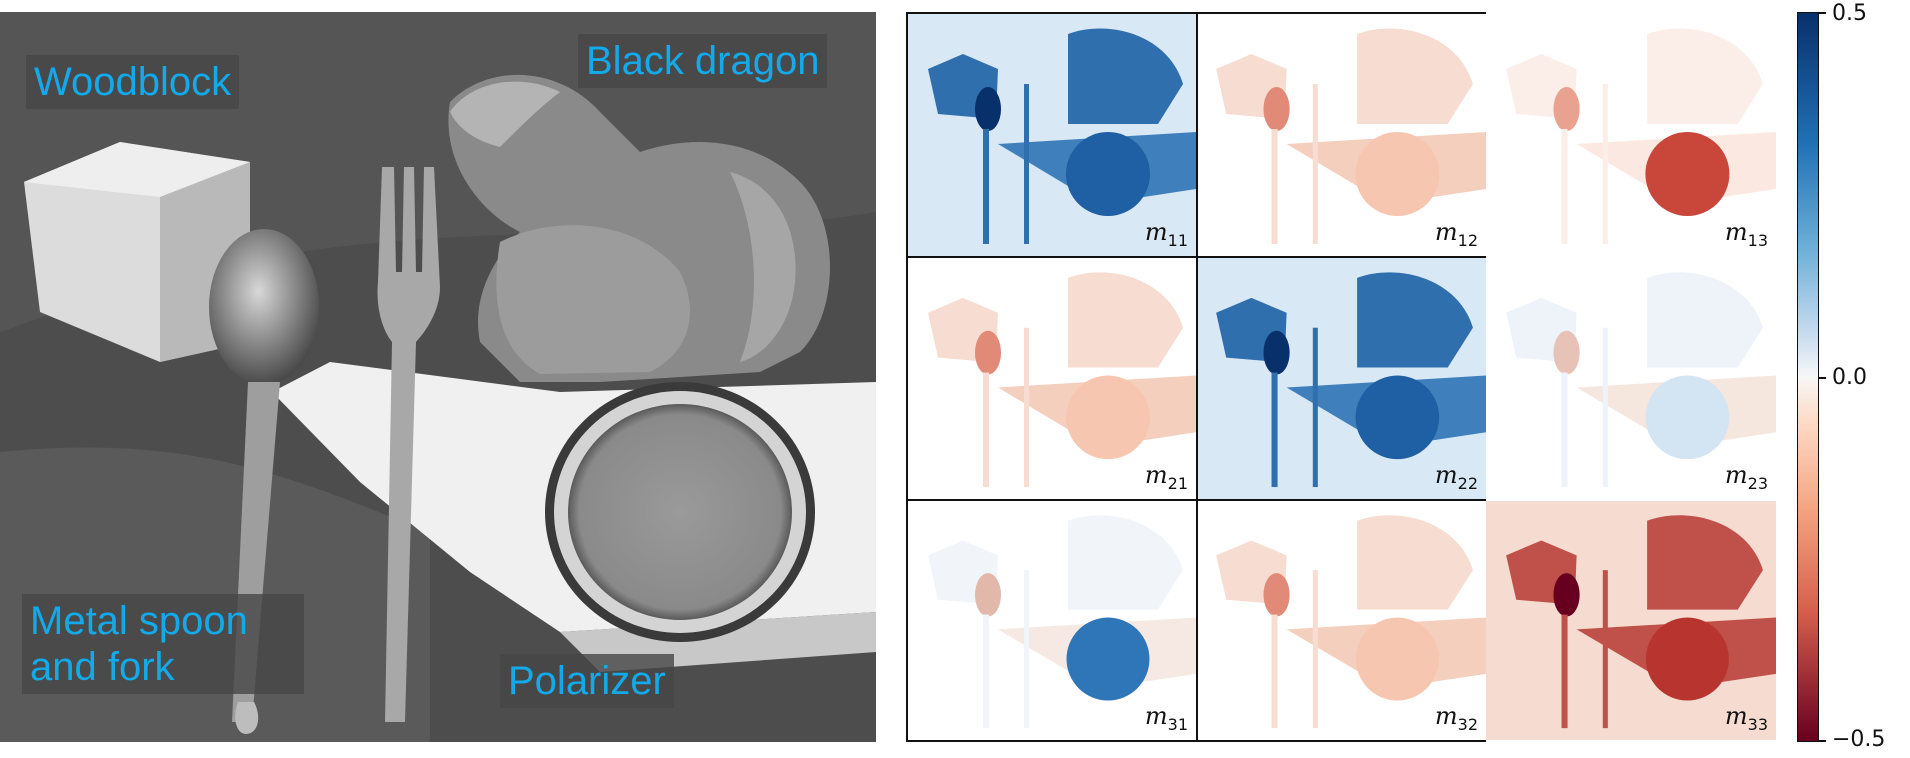 This screenshot has height=758, width=1910. I want to click on mueller-cell-m11: m11, so click(1052, 135).